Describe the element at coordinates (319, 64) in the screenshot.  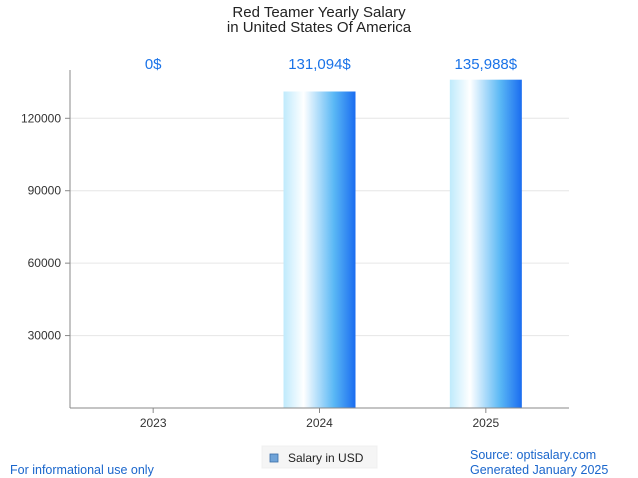
I see `data-label-2024: 131,094$` at that location.